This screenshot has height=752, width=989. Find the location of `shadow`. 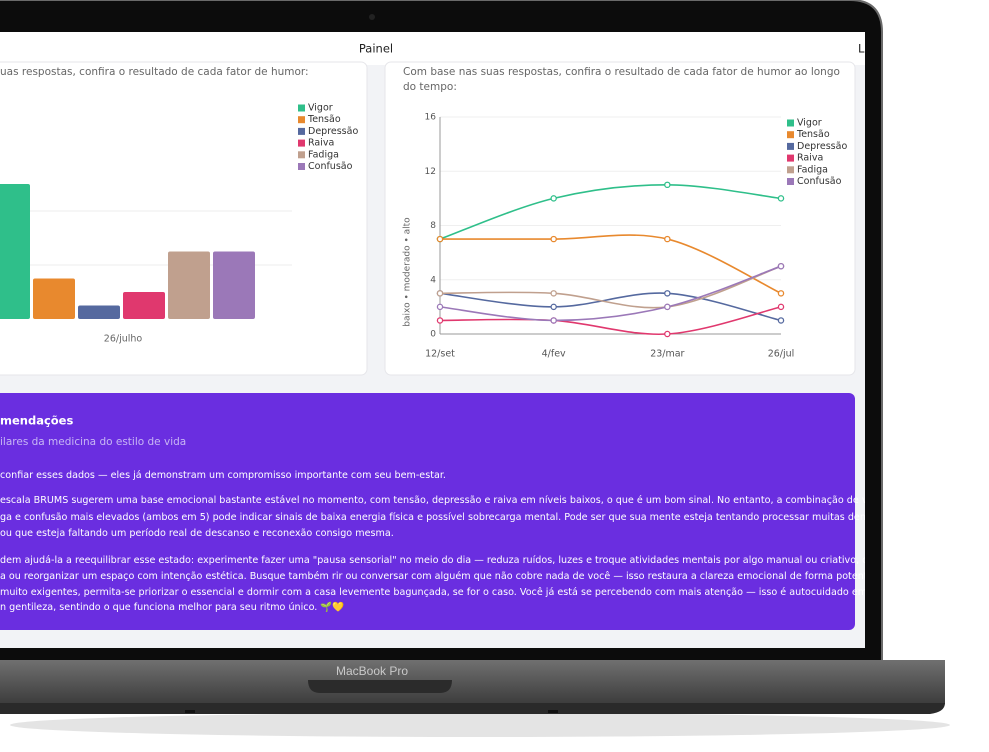

shadow is located at coordinates (480, 725).